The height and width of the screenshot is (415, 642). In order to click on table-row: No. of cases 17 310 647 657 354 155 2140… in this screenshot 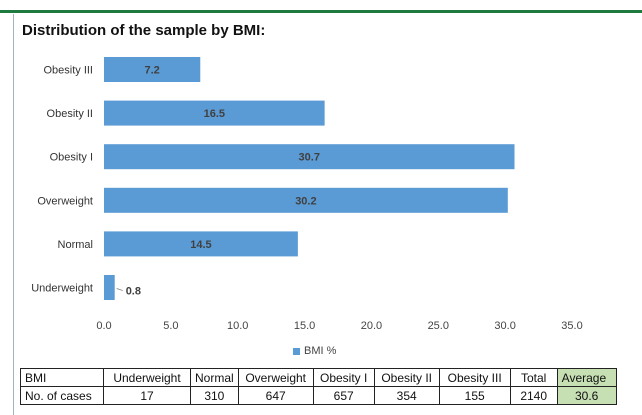, I will do `click(318, 395)`.